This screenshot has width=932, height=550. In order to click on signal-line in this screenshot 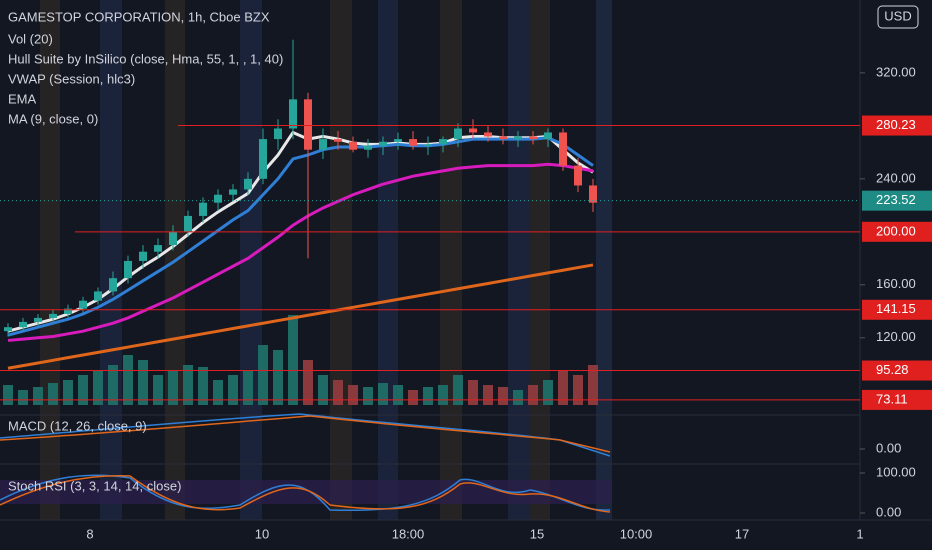, I will do `click(305, 434)`.